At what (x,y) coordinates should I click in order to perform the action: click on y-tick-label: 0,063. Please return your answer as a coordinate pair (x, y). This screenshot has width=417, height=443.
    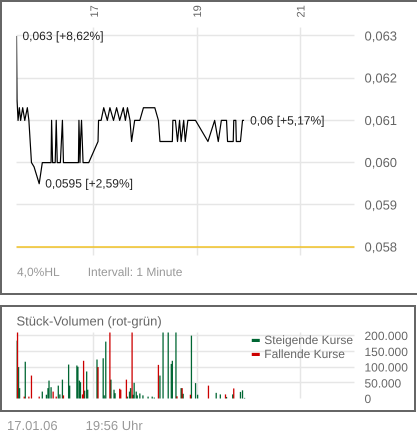
    Looking at the image, I should click on (381, 36).